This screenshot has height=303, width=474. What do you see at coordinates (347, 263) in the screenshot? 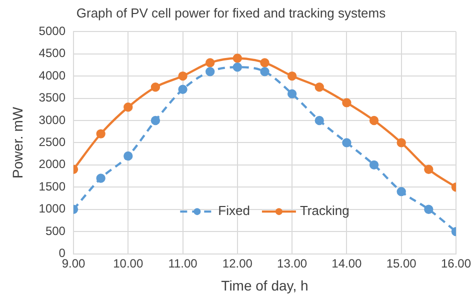
I see `x-tick-label: 14.00` at bounding box center [347, 263].